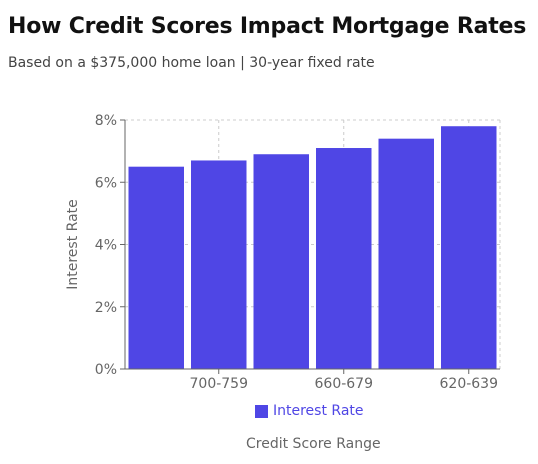  I want to click on x-axis-label: Credit Score Range, so click(313, 444).